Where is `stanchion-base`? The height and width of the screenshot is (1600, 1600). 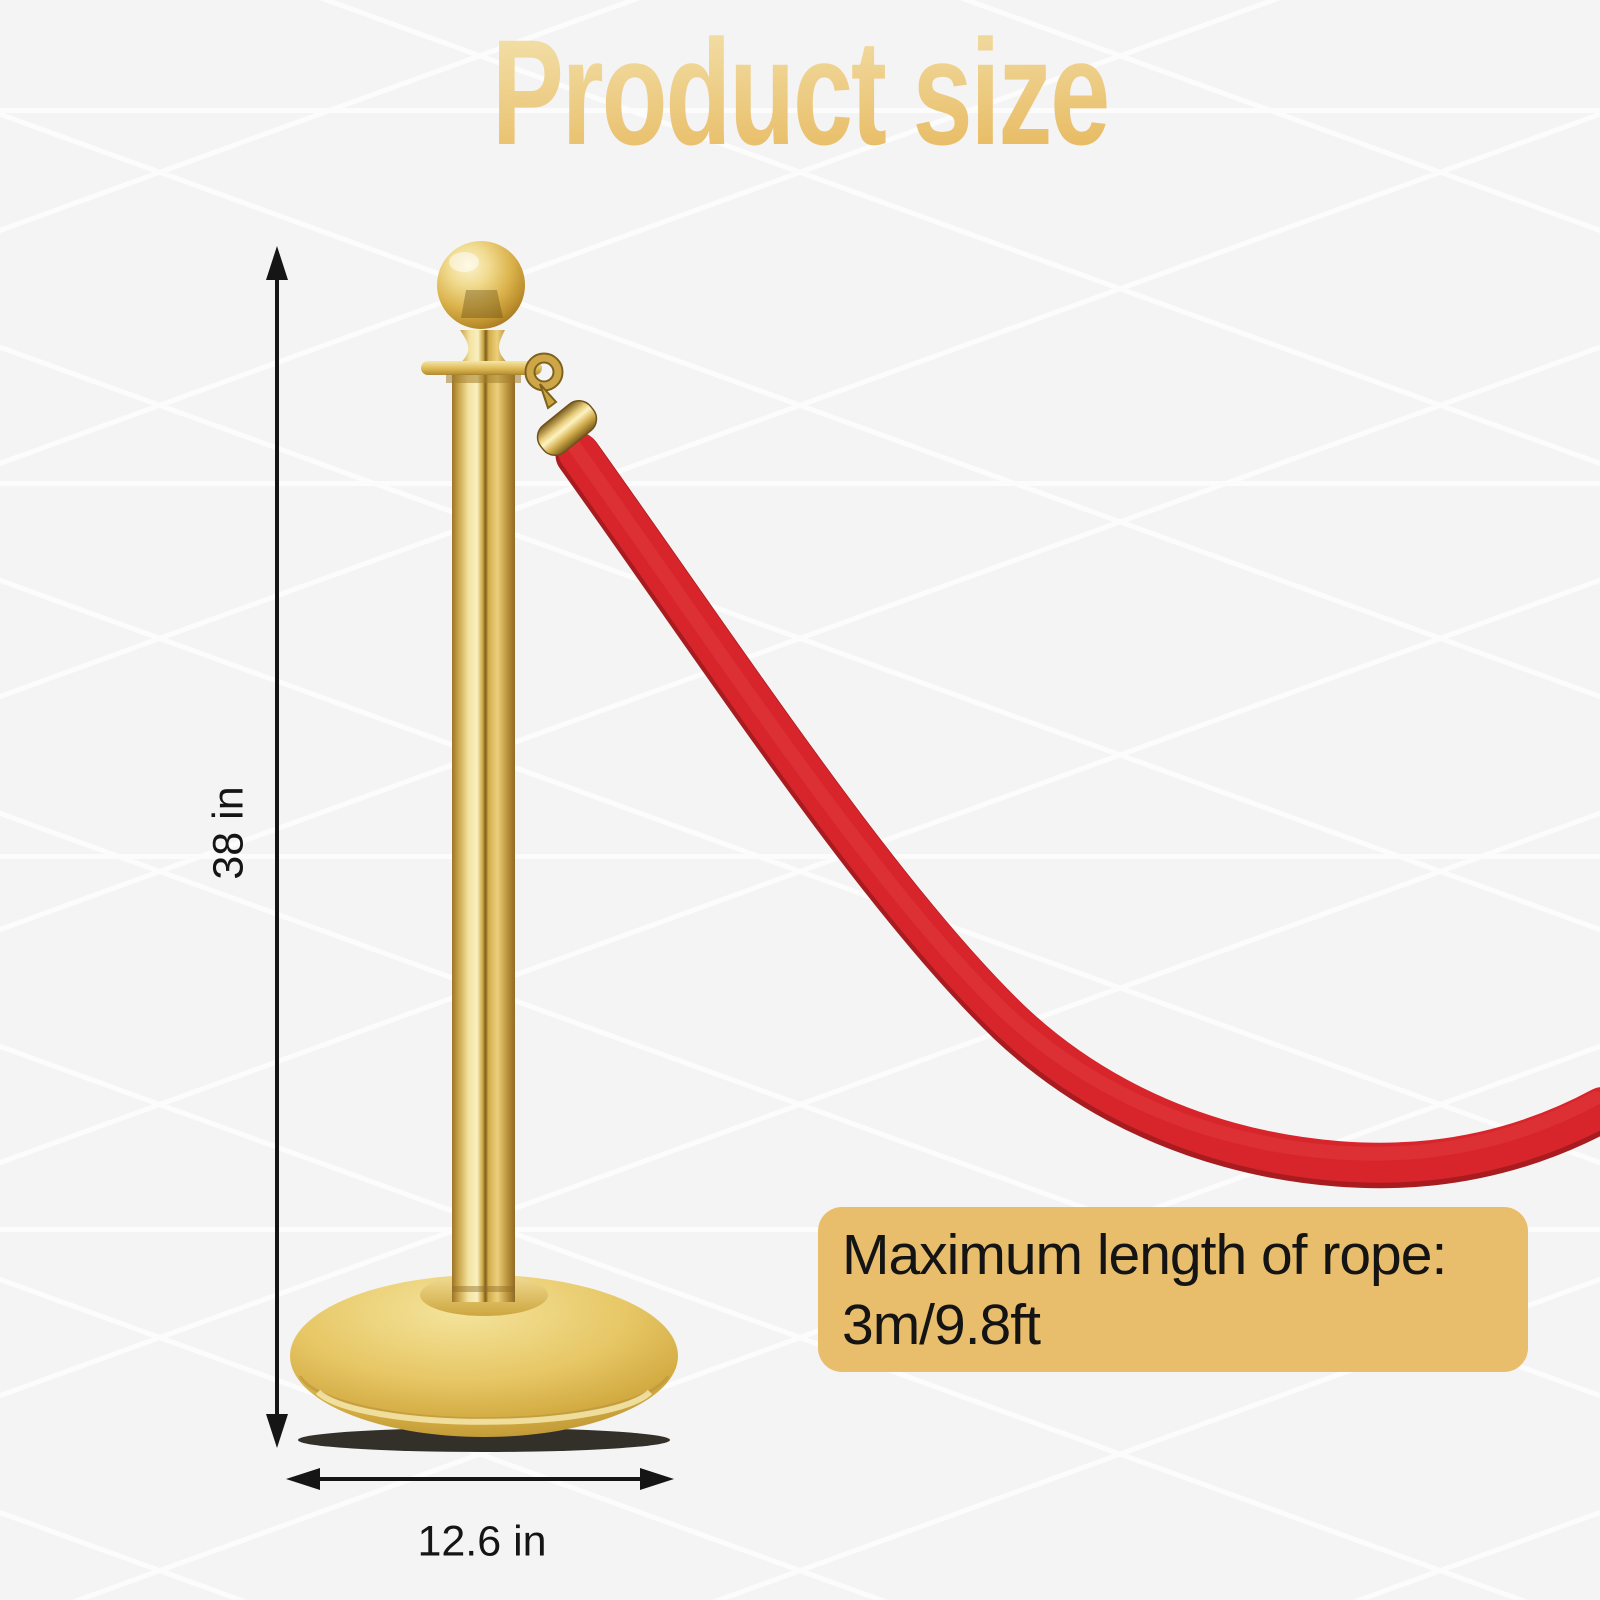 stanchion-base is located at coordinates (484, 1363).